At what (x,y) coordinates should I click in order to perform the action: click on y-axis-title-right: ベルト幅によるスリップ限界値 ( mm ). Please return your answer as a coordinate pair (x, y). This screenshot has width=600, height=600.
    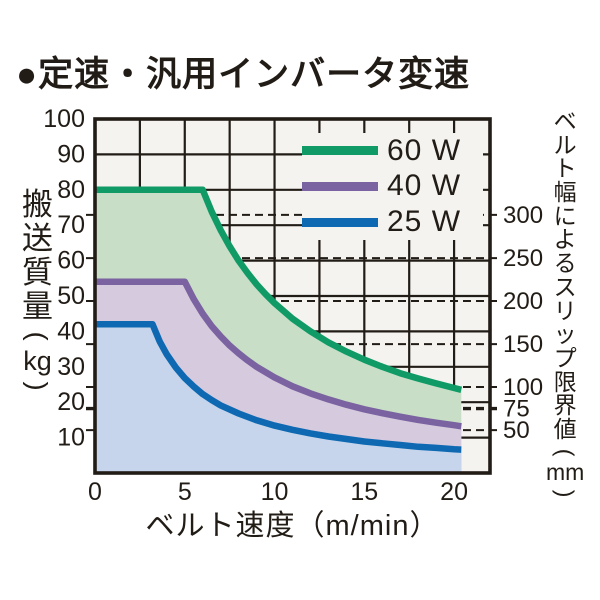
    Looking at the image, I should click on (565, 305).